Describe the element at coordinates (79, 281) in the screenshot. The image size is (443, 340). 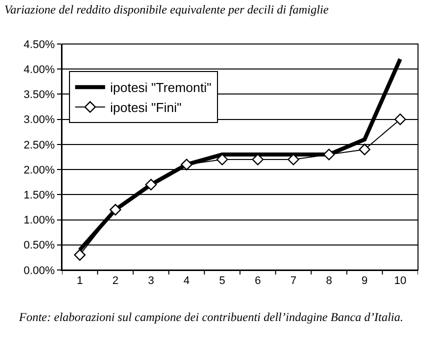
I see `x-tick-label: 1` at that location.